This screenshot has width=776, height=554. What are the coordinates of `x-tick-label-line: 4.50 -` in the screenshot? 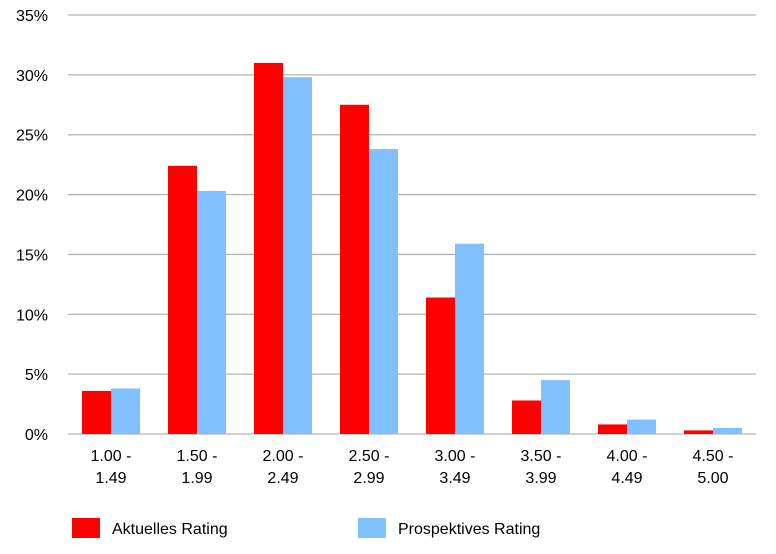 It's located at (713, 456).